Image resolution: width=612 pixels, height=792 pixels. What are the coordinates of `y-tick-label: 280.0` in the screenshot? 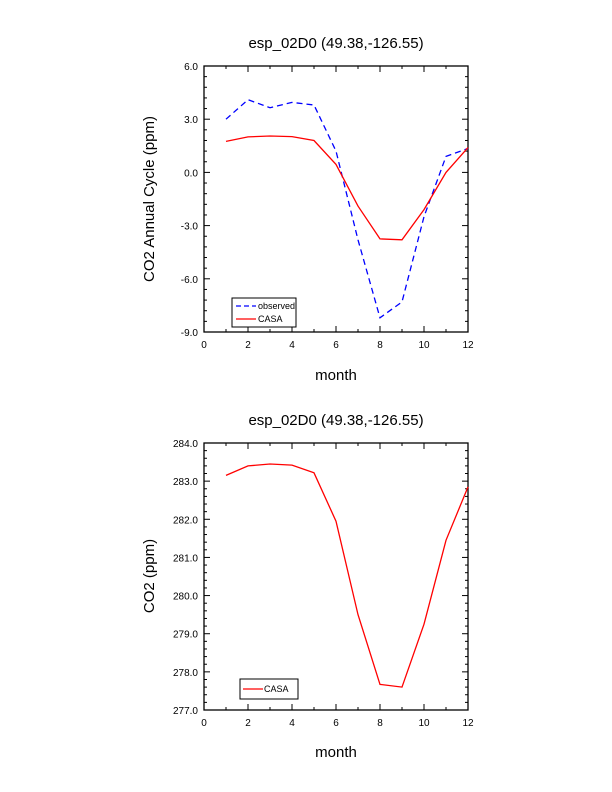 It's located at (185, 597).